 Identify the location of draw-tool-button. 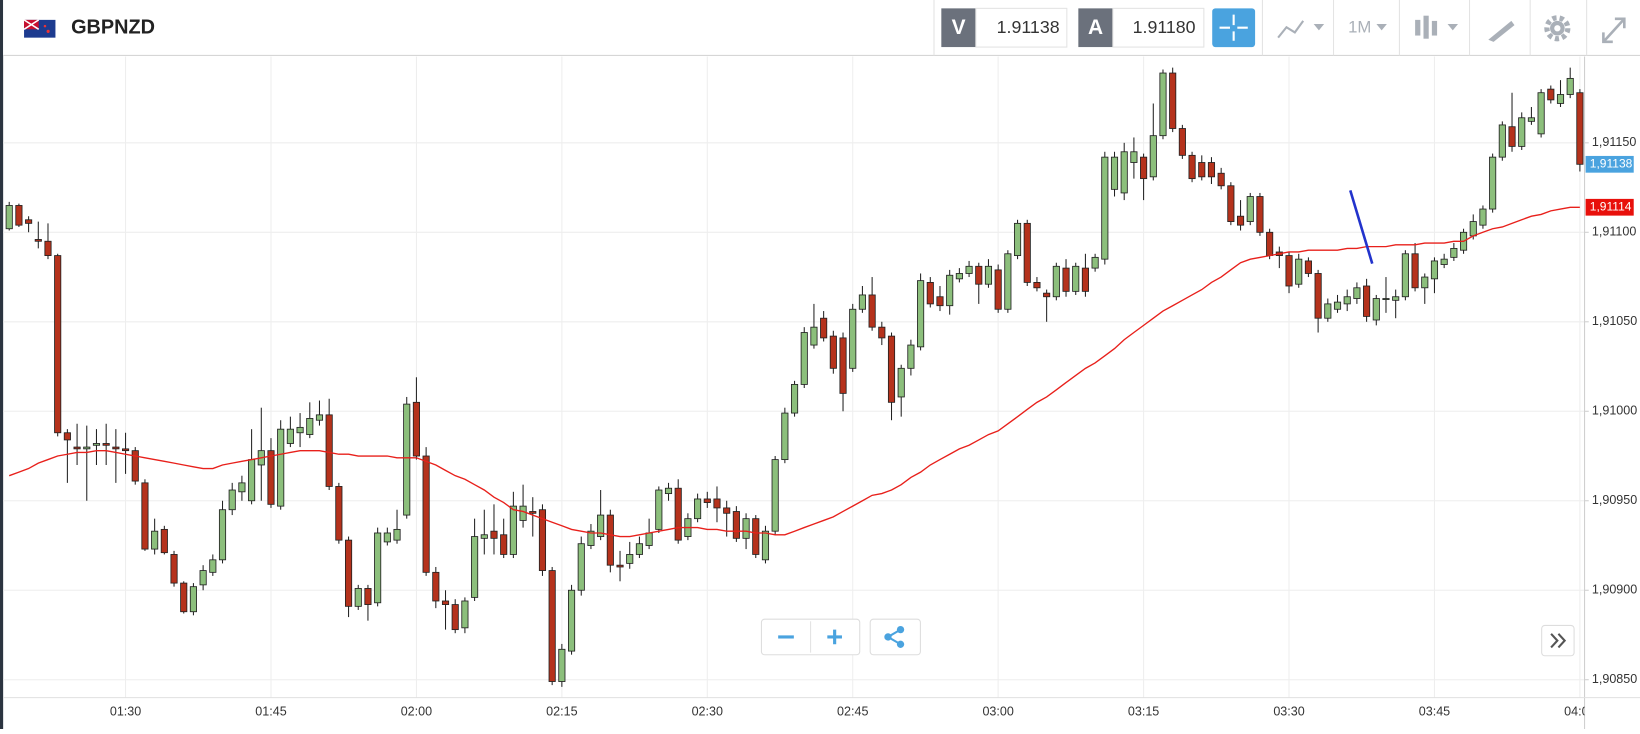
(1501, 31).